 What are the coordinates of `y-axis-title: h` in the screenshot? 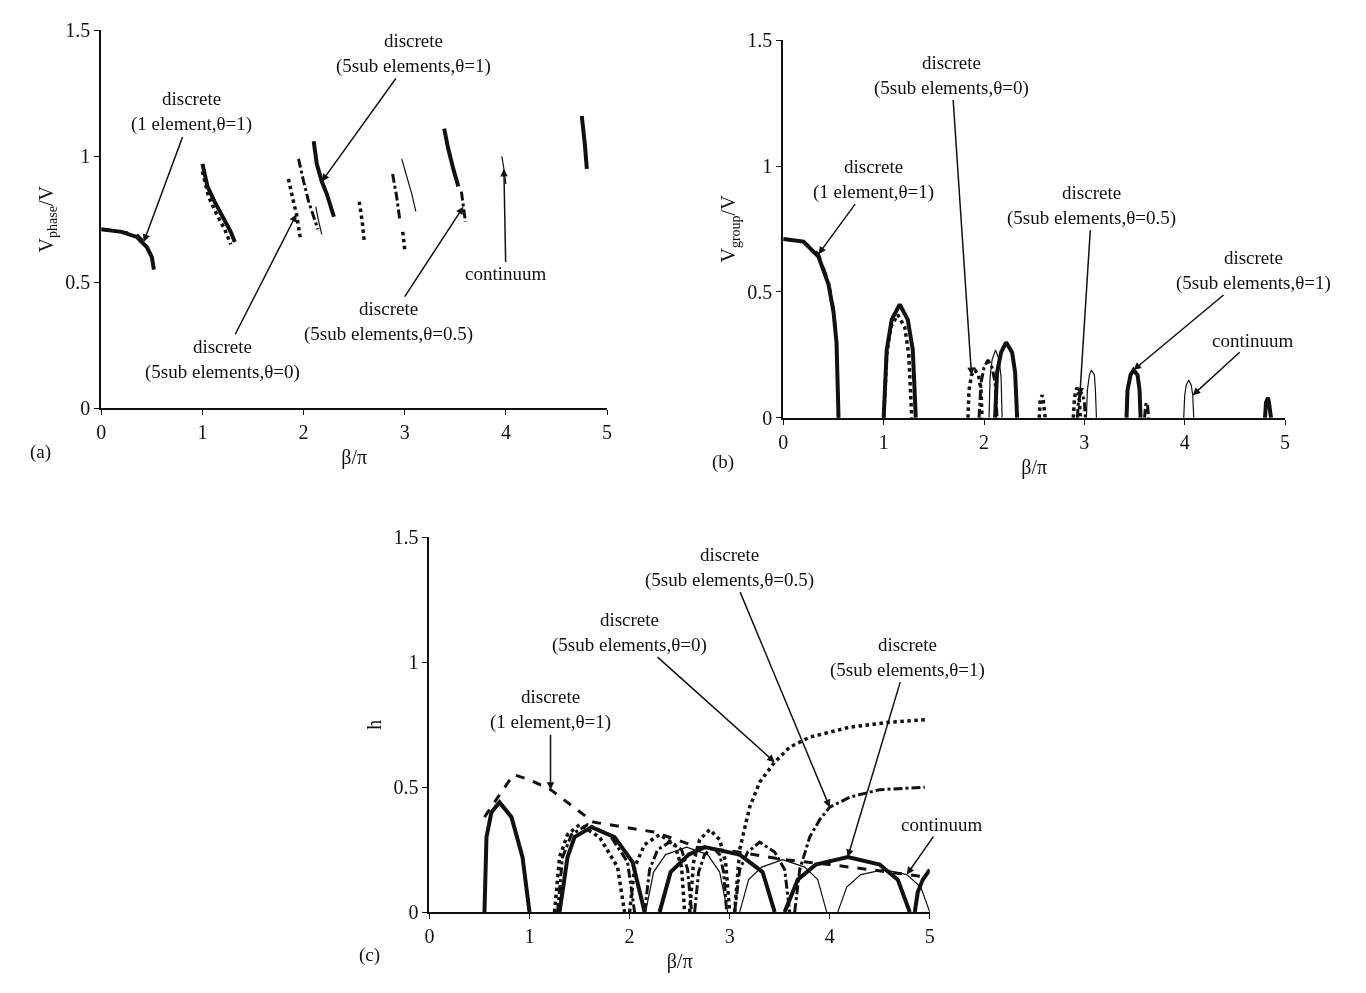 It's located at (374, 724).